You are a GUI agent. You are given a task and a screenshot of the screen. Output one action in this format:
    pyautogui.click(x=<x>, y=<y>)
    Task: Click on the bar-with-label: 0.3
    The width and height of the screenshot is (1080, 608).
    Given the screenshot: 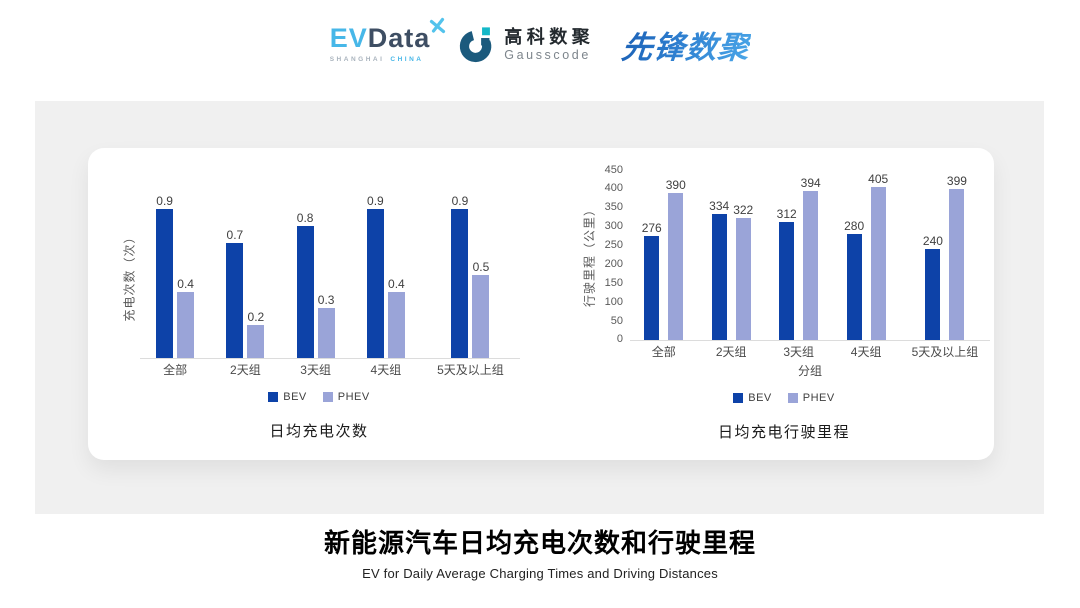 What is the action you would take?
    pyautogui.click(x=326, y=326)
    